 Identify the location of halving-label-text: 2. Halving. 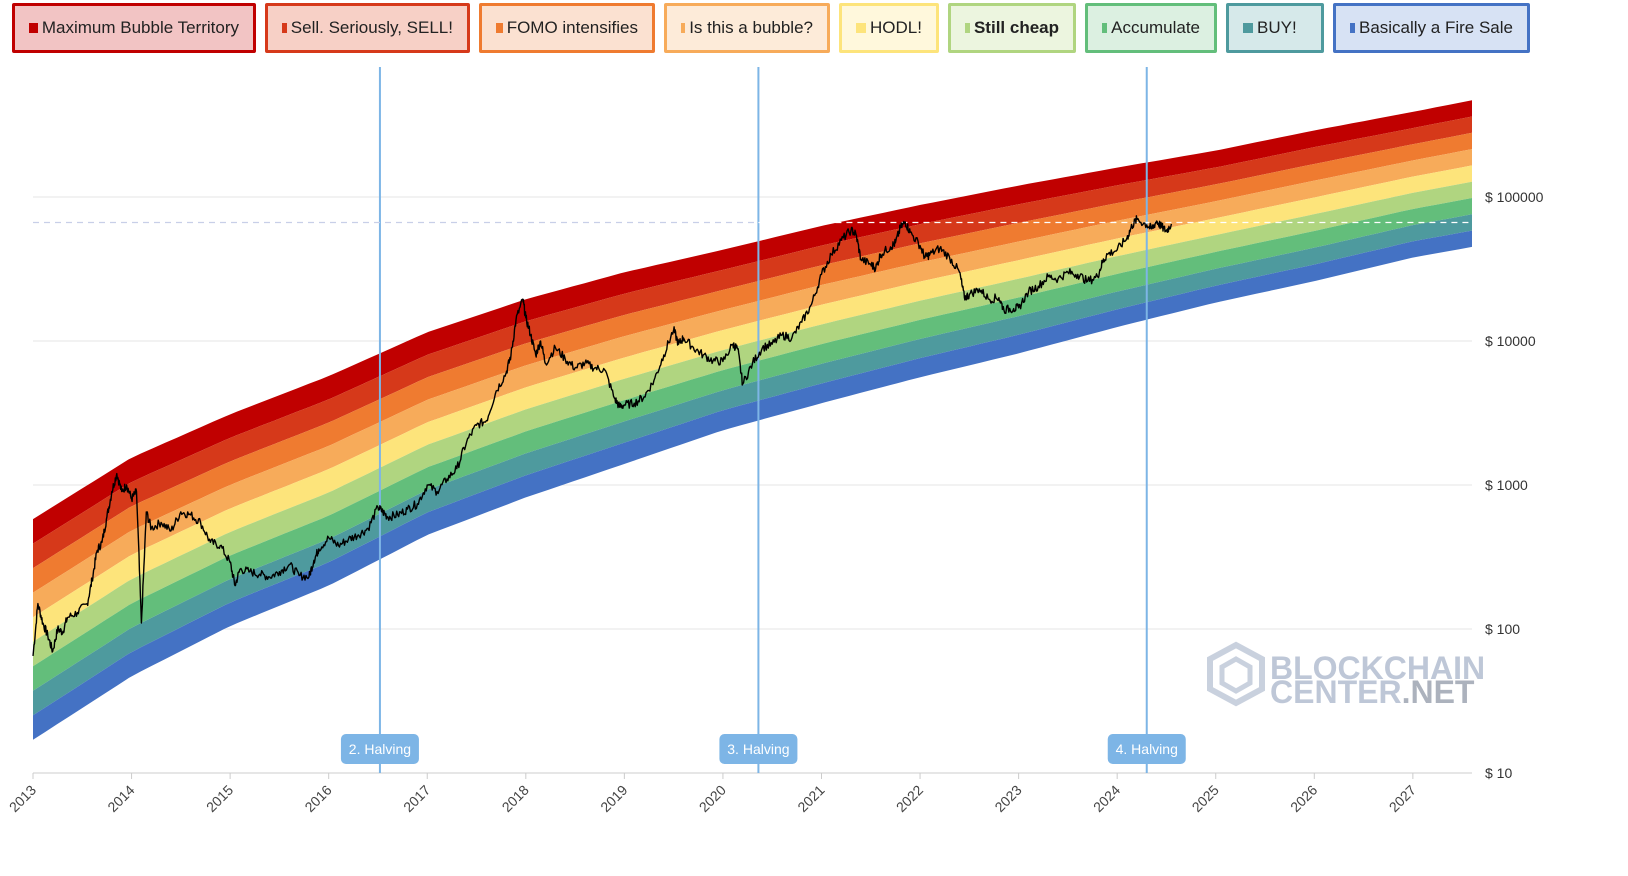
(380, 749).